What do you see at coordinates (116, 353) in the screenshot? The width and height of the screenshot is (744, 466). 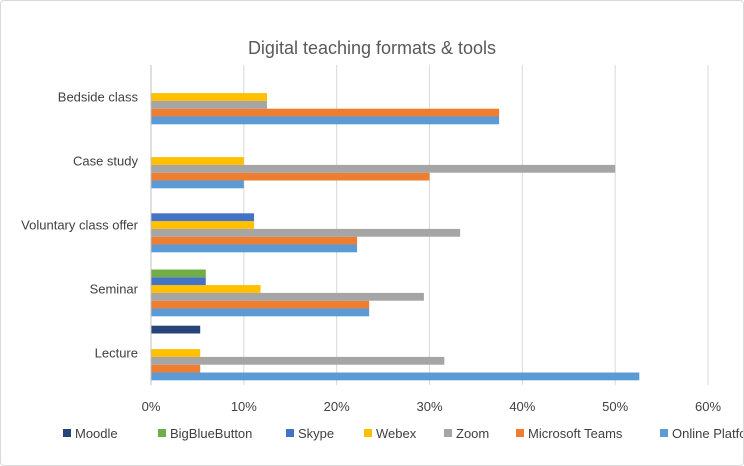 I see `category-label: Lecture` at bounding box center [116, 353].